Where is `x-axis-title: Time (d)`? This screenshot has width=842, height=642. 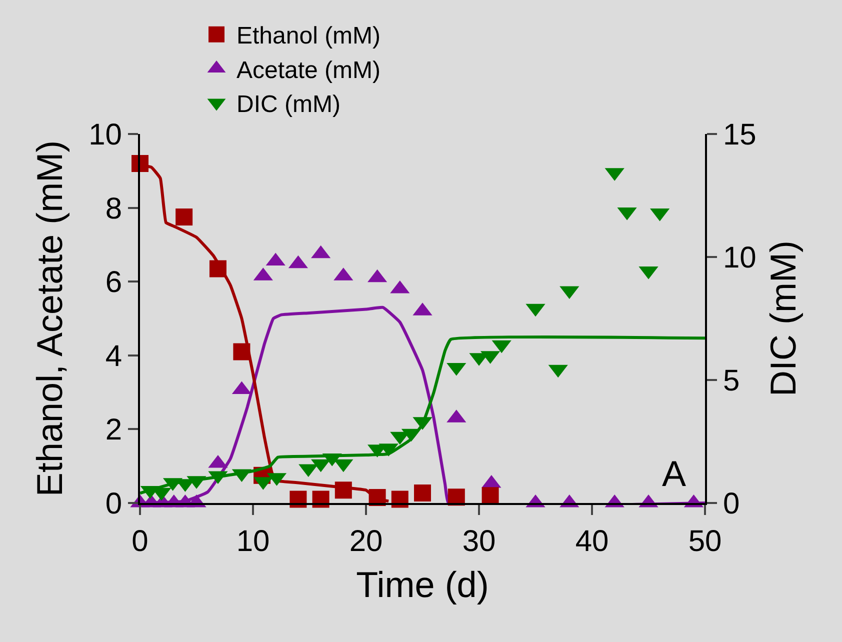
x-axis-title: Time (d) is located at coordinates (422, 585).